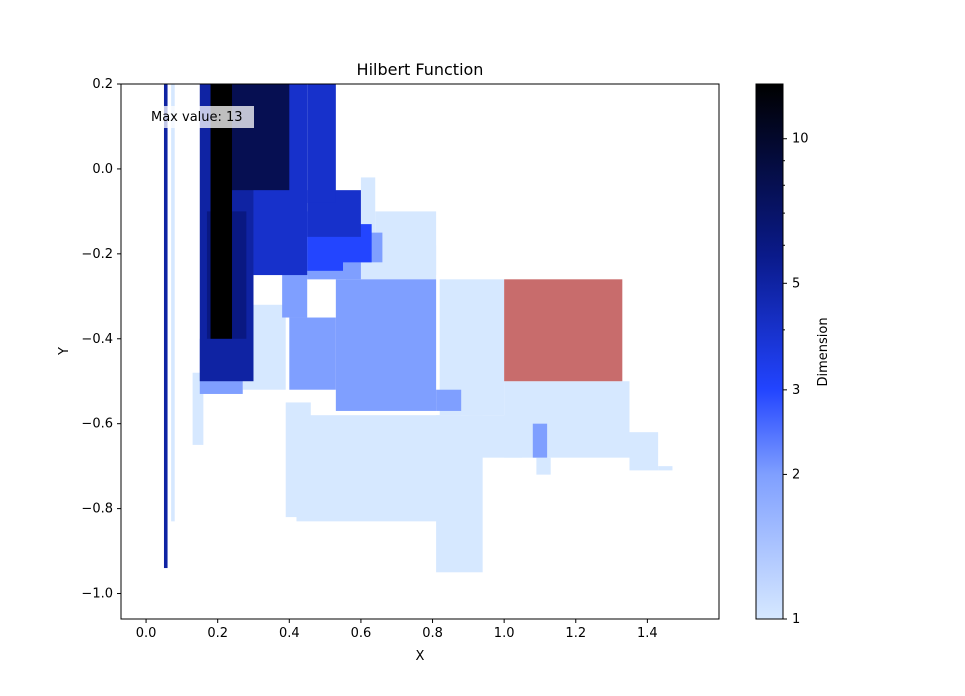  I want to click on x-tick-label: 0.8, so click(432, 633).